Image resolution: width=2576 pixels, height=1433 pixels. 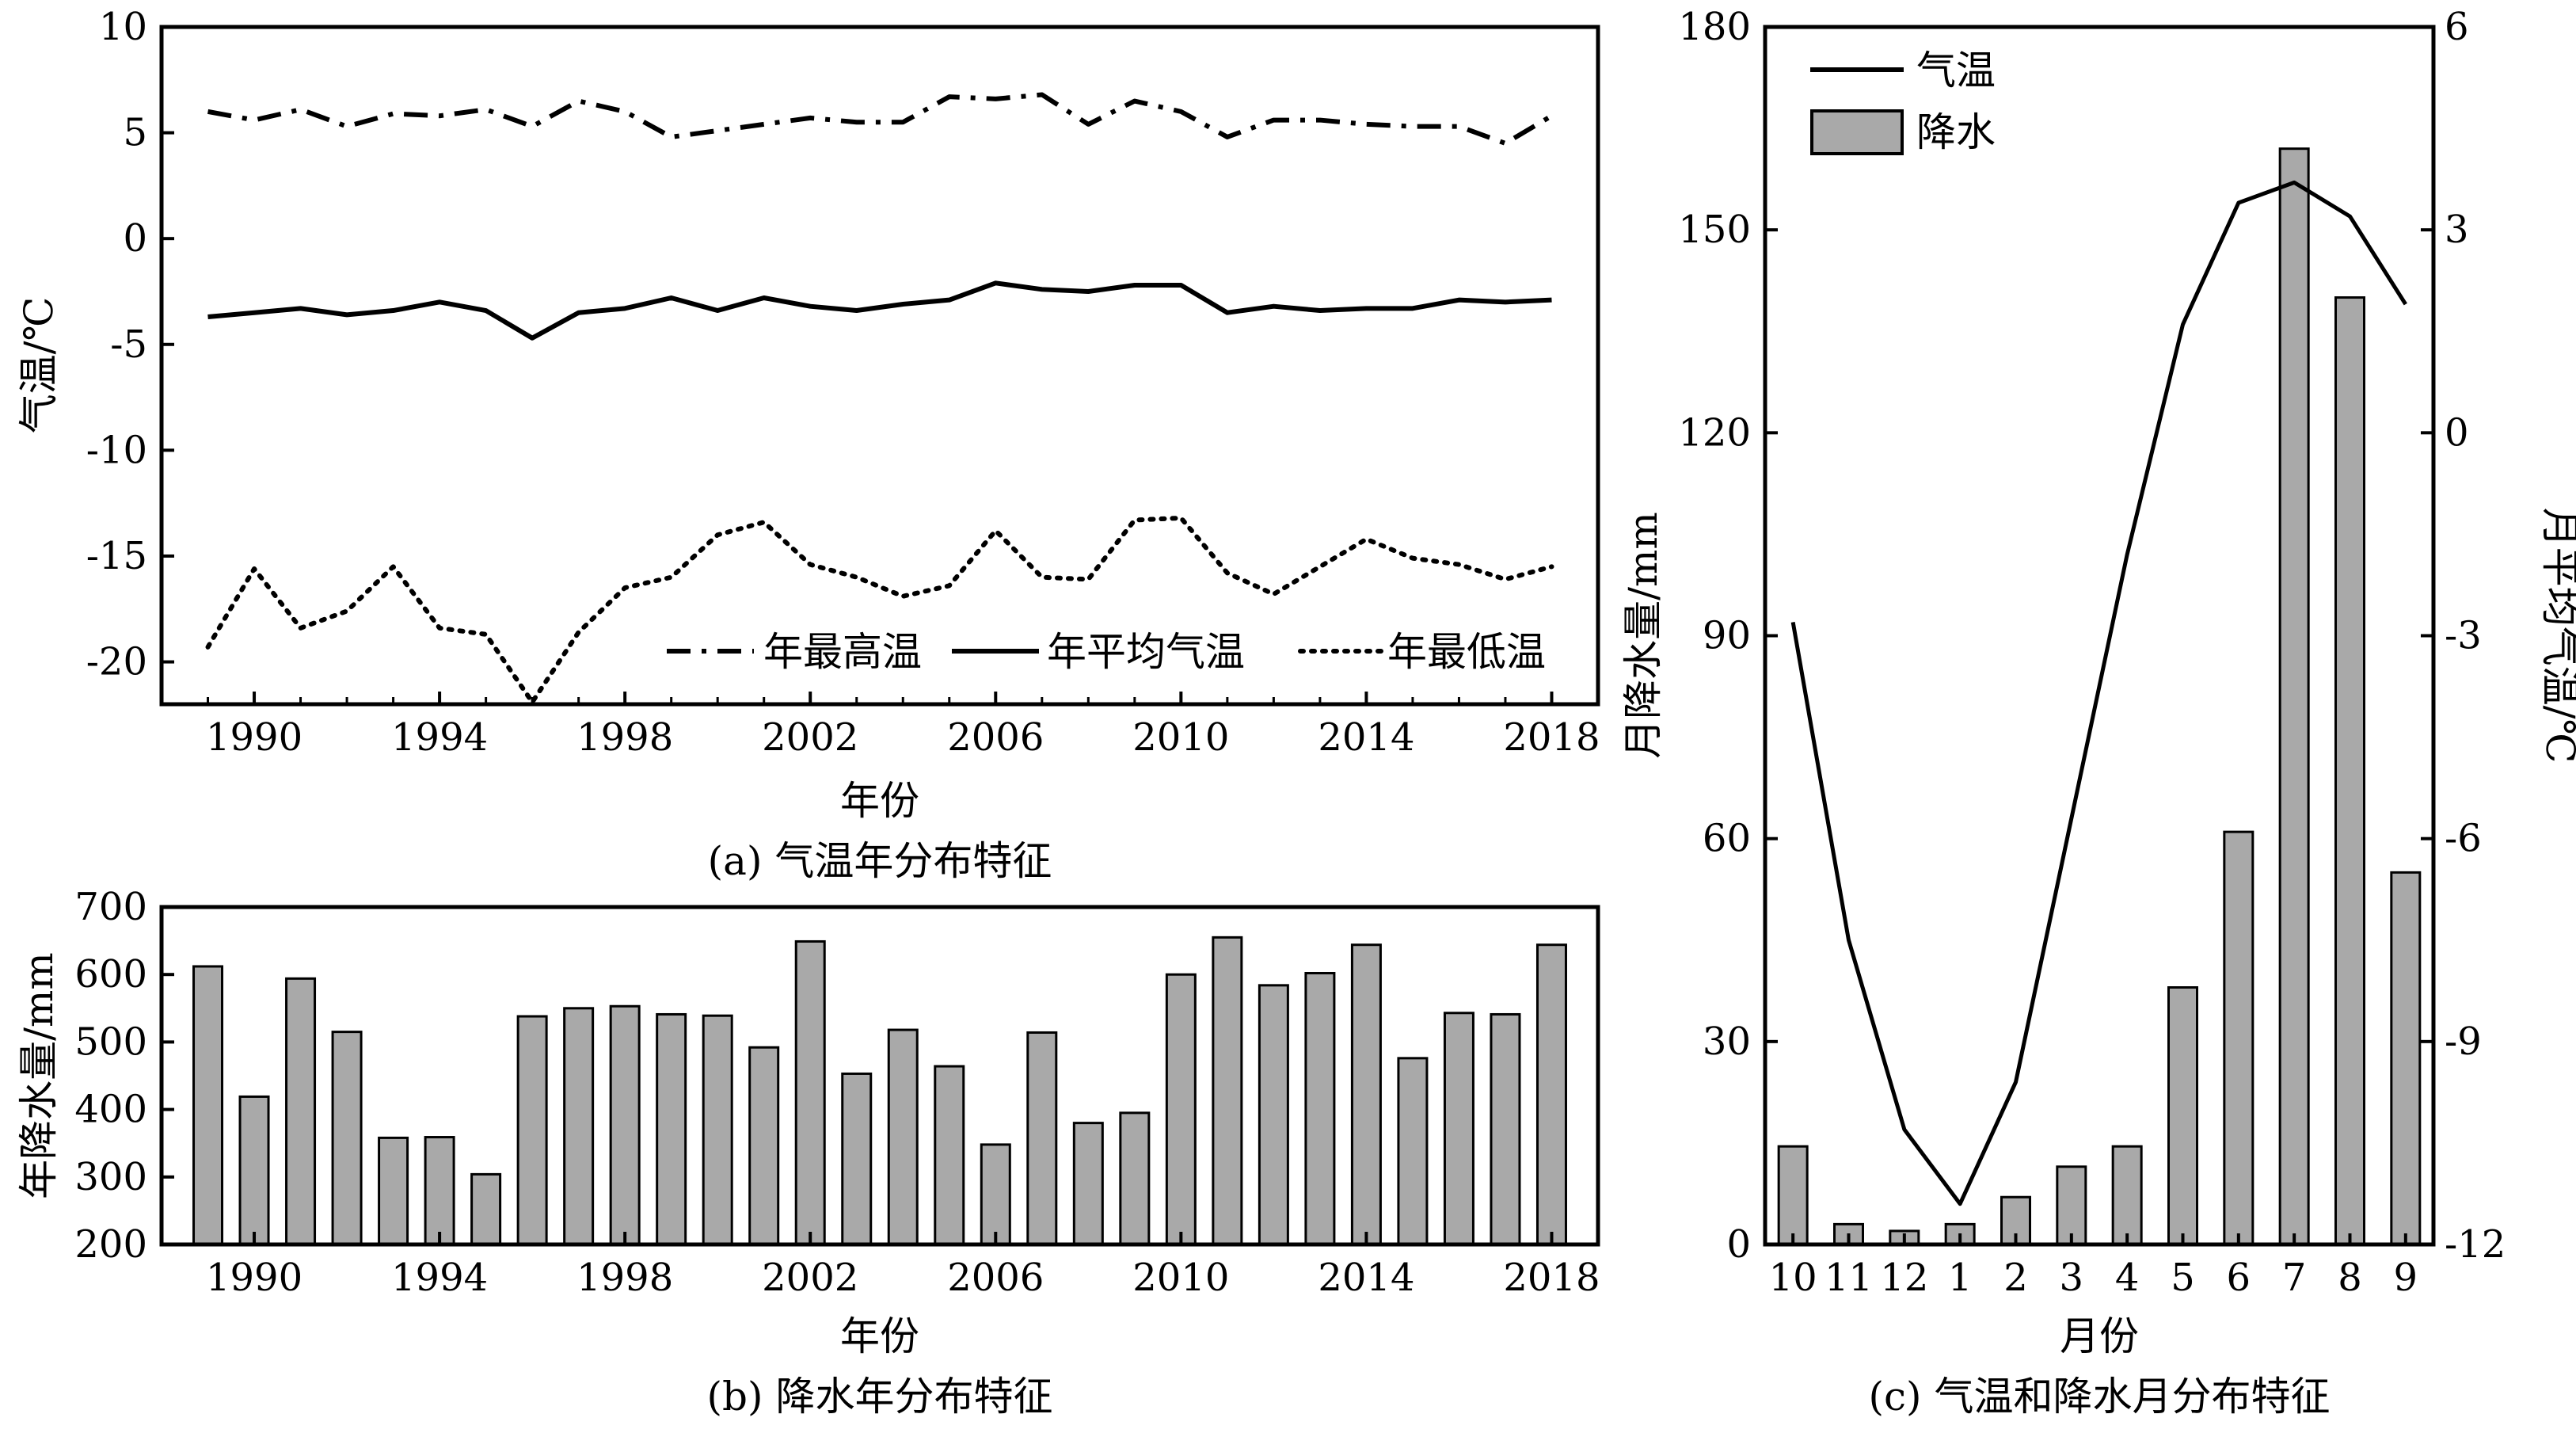 I want to click on c-xtick-label: 12, so click(x=1904, y=1278).